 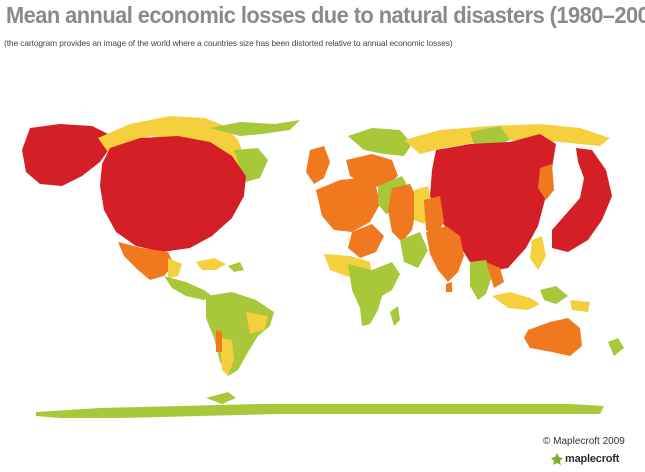 I want to click on middle-east, so click(x=414, y=250).